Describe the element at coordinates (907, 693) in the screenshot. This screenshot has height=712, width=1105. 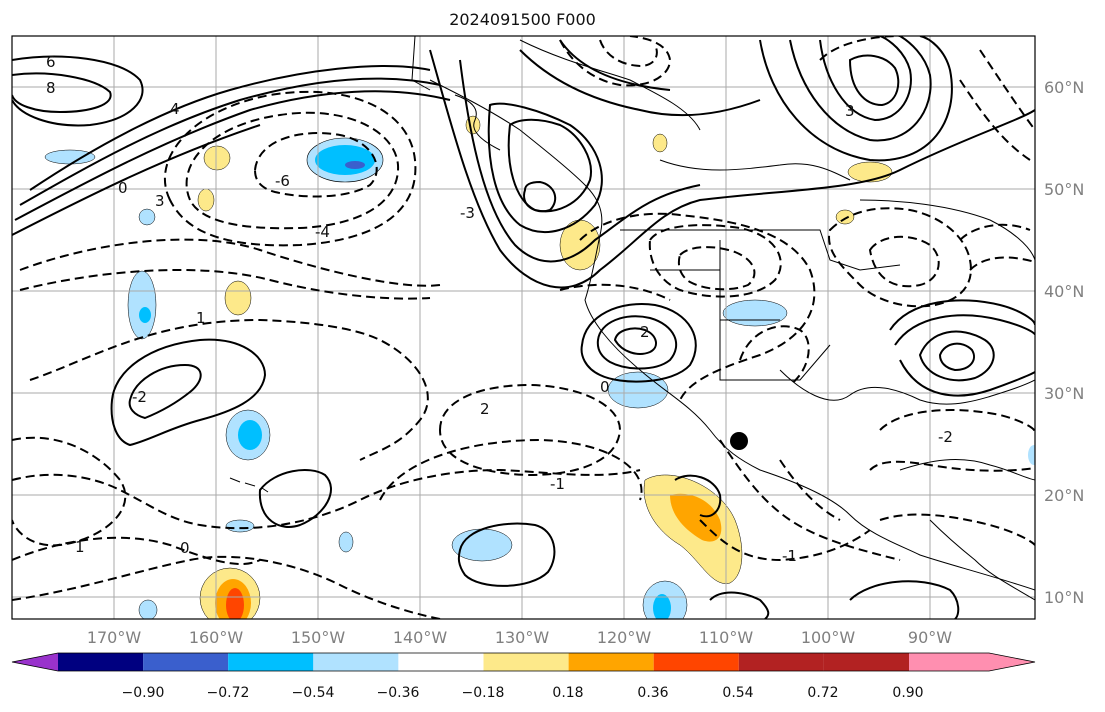
I see `colorbar-tick-label: 0.90` at that location.